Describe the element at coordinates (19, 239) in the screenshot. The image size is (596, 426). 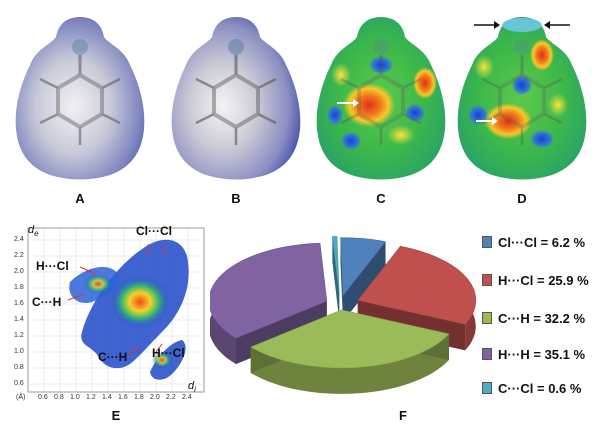
I see `y-tick-label: 2.4` at that location.